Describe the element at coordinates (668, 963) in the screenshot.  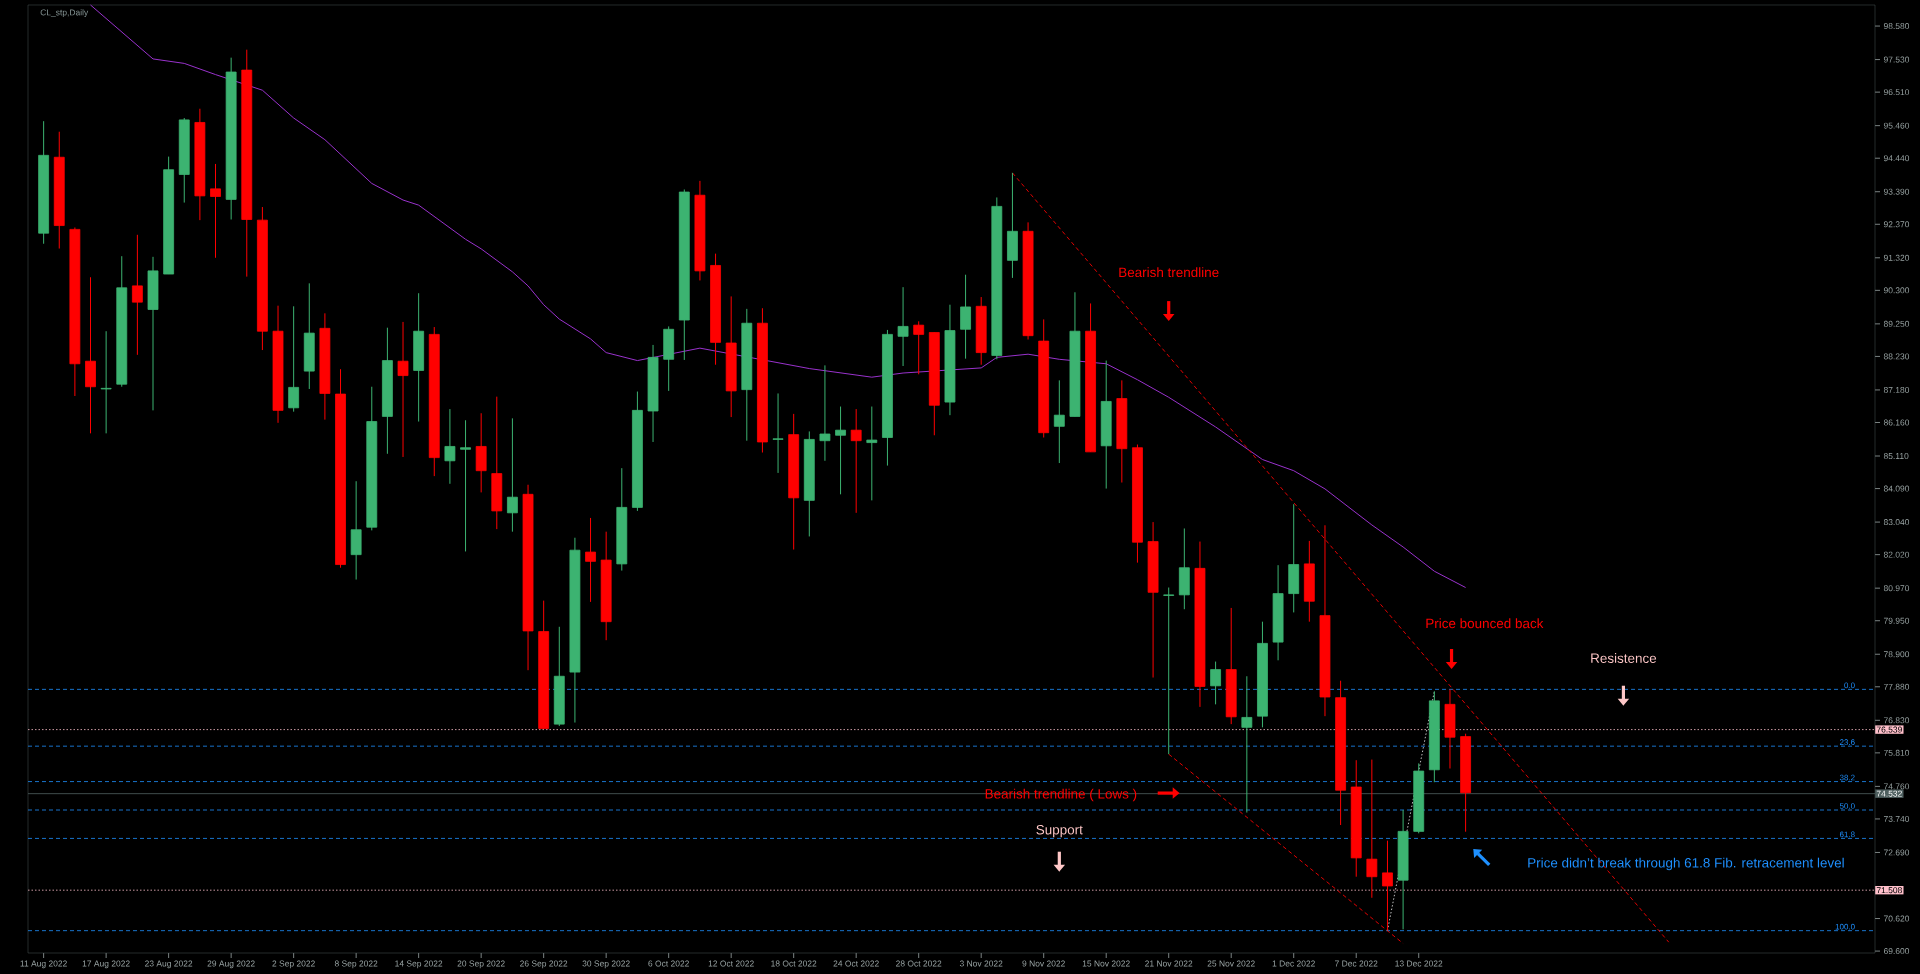
I see `x-tick-label: 6 Oct 2022` at that location.